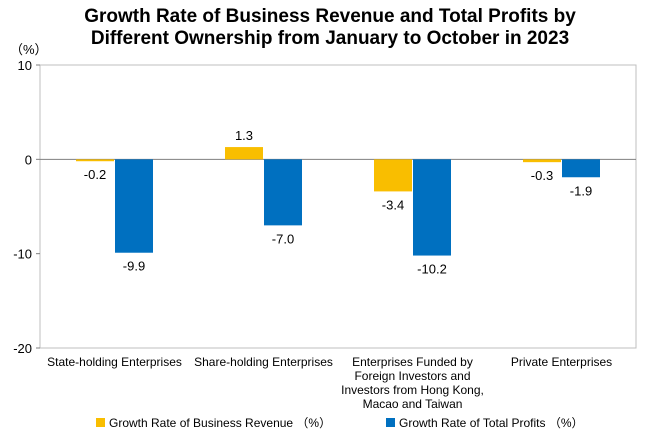 This screenshot has height=440, width=660. What do you see at coordinates (114, 362) in the screenshot?
I see `x-category-label: State-holding Enterprises` at bounding box center [114, 362].